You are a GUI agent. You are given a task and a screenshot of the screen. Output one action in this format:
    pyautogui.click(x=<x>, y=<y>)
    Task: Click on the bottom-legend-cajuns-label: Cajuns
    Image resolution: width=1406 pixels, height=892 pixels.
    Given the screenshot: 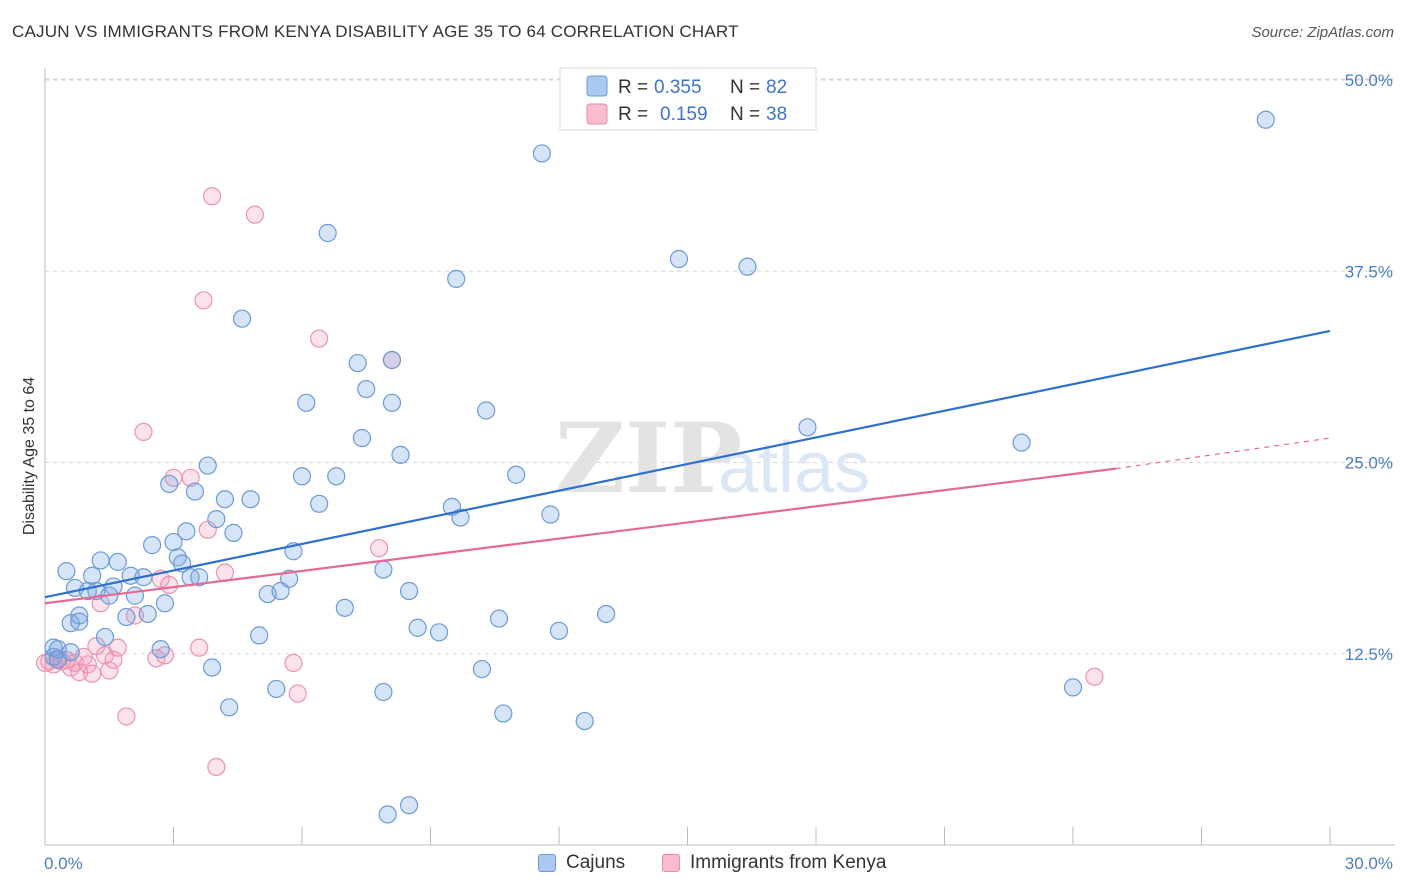 What is the action you would take?
    pyautogui.click(x=596, y=862)
    